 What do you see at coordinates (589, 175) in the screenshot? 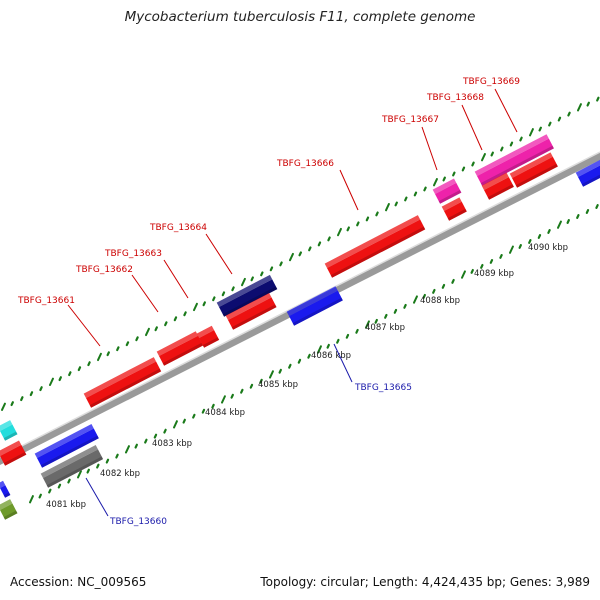
I see `gene-block-edge-right-face` at bounding box center [589, 175].